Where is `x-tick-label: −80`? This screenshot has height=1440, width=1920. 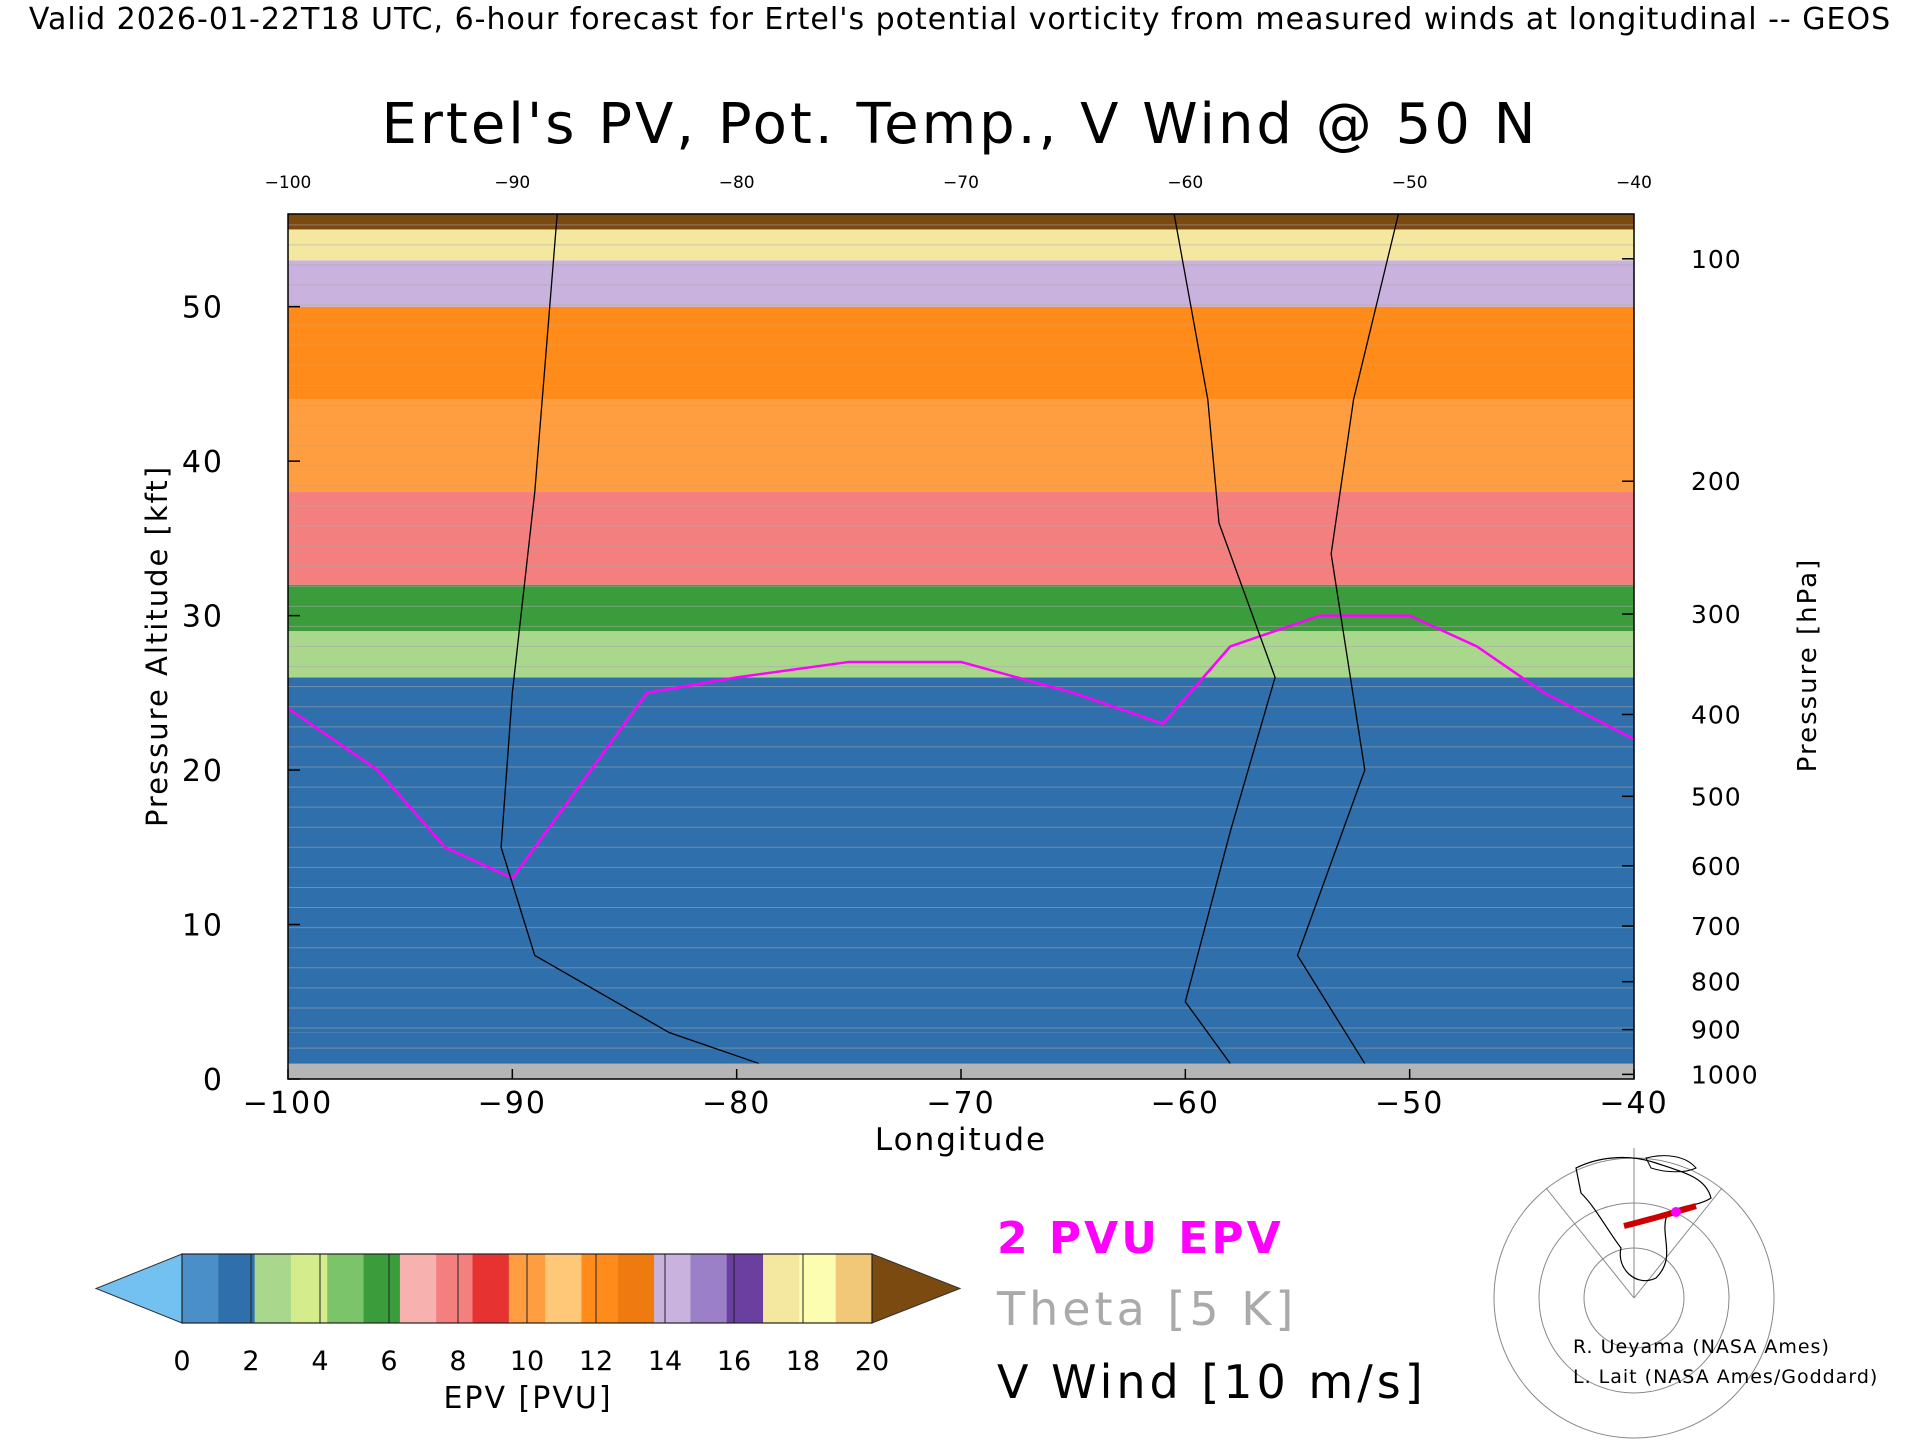
x-tick-label: −80 is located at coordinates (736, 1103).